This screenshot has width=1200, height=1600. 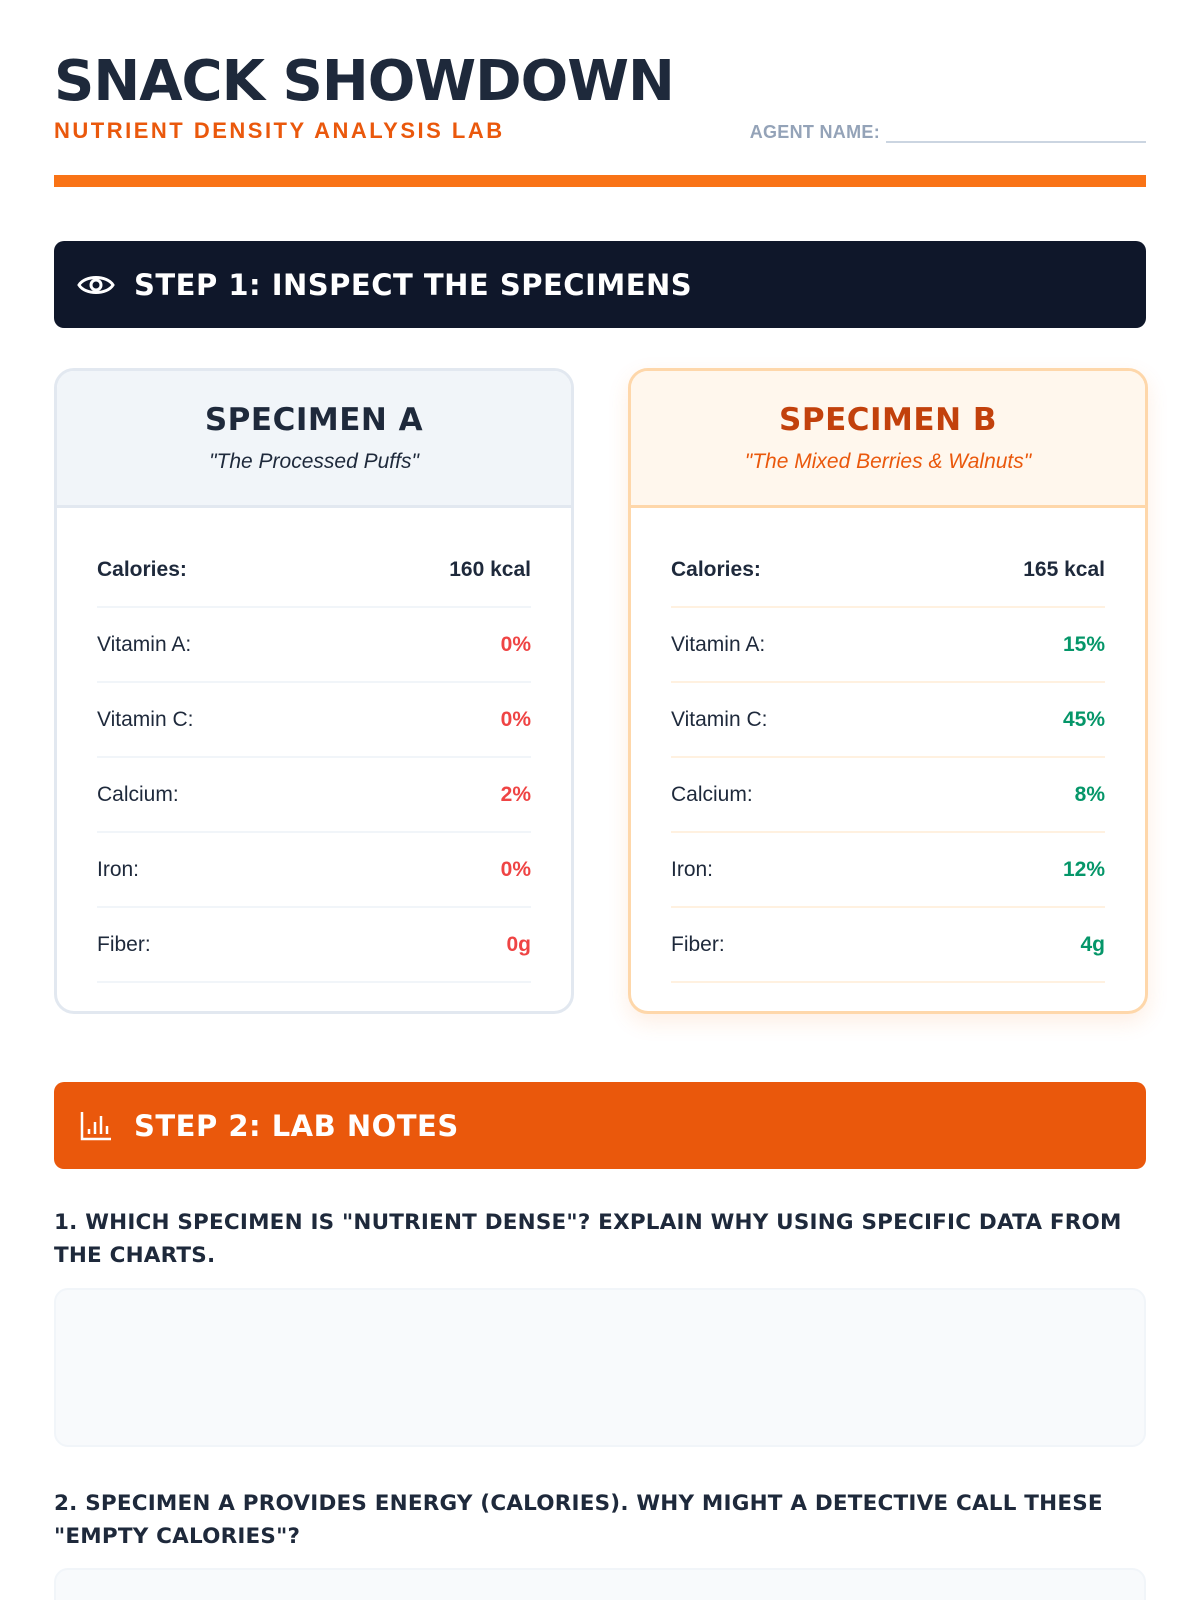 What do you see at coordinates (888, 570) in the screenshot?
I see `nutrient-row: Calories: 165 kcal` at bounding box center [888, 570].